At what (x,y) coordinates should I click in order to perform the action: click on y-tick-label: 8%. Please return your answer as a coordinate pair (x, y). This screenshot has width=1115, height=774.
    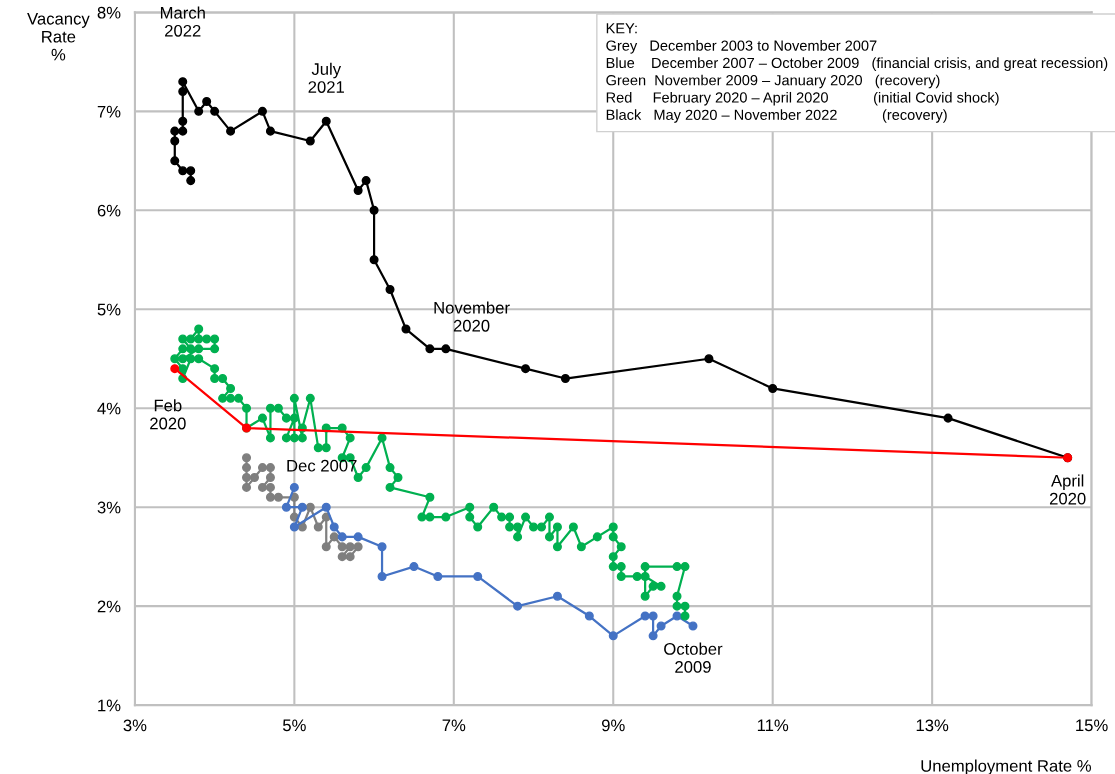
    Looking at the image, I should click on (109, 12).